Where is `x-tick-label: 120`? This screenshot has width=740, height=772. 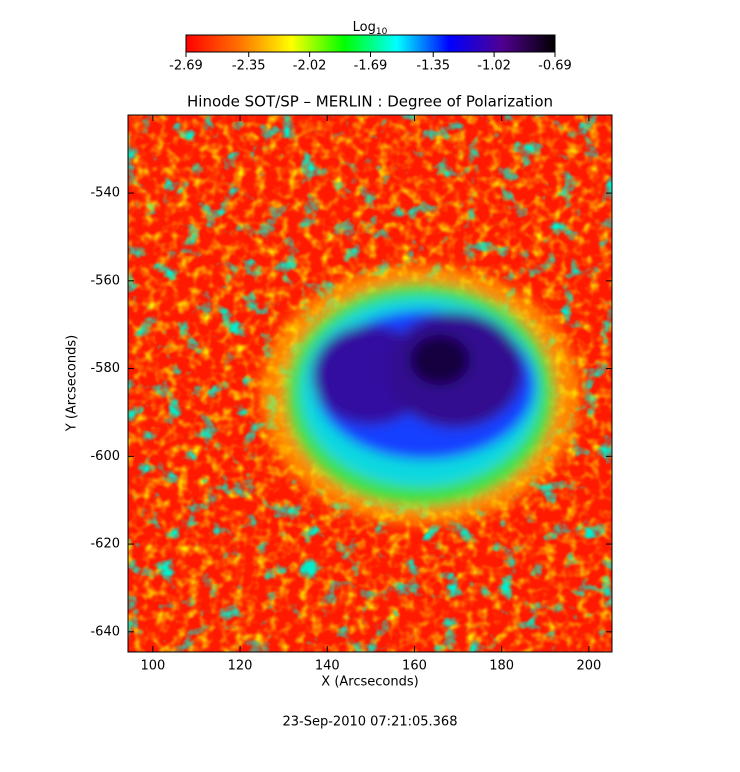 x-tick-label: 120 is located at coordinates (240, 666).